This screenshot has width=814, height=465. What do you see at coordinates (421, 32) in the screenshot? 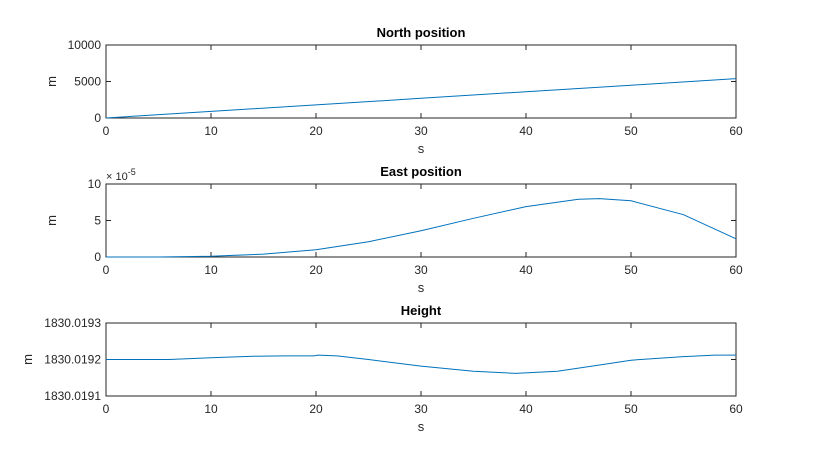
I see `subplot-title: North position` at bounding box center [421, 32].